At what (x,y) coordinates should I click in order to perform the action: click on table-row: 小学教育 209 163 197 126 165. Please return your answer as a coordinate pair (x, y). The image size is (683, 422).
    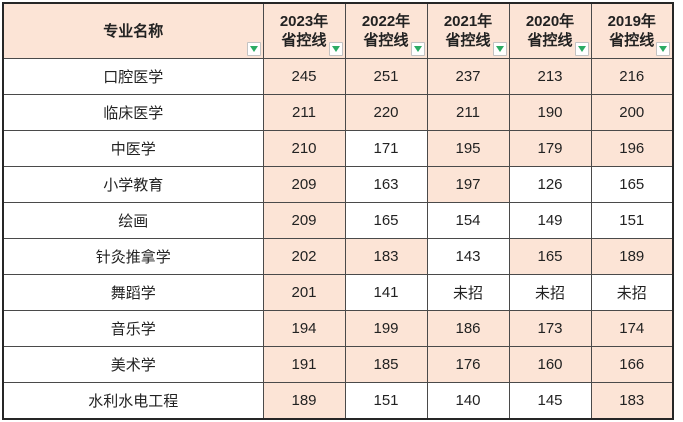
    Looking at the image, I should click on (338, 184).